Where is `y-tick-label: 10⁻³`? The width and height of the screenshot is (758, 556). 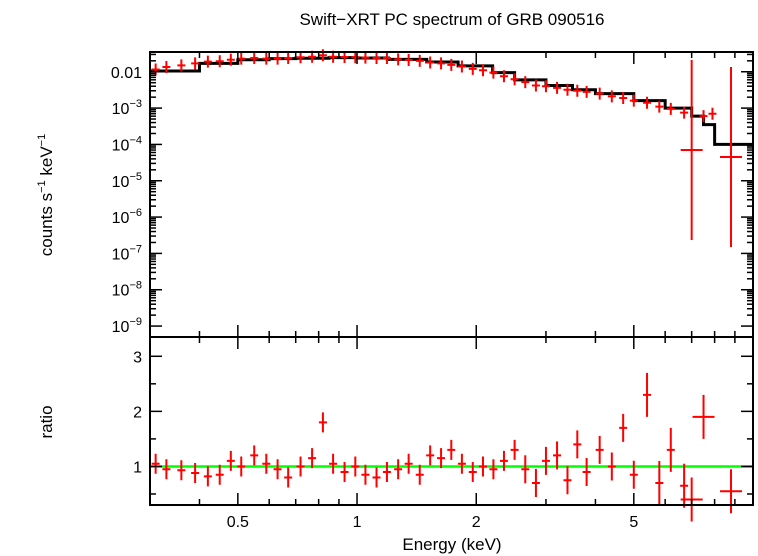 y-tick-label: 10⁻³ is located at coordinates (127, 108).